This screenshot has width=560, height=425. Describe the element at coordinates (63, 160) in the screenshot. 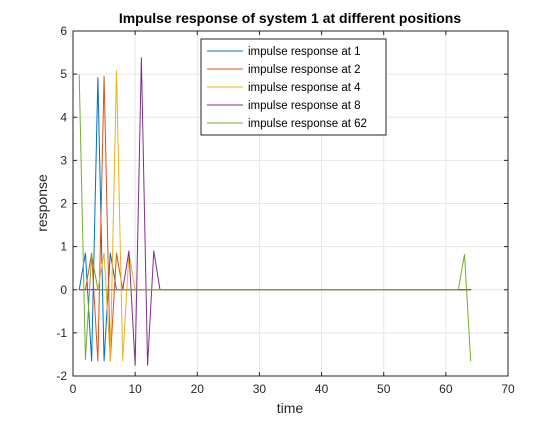

I see `y-tick-label: 3` at that location.